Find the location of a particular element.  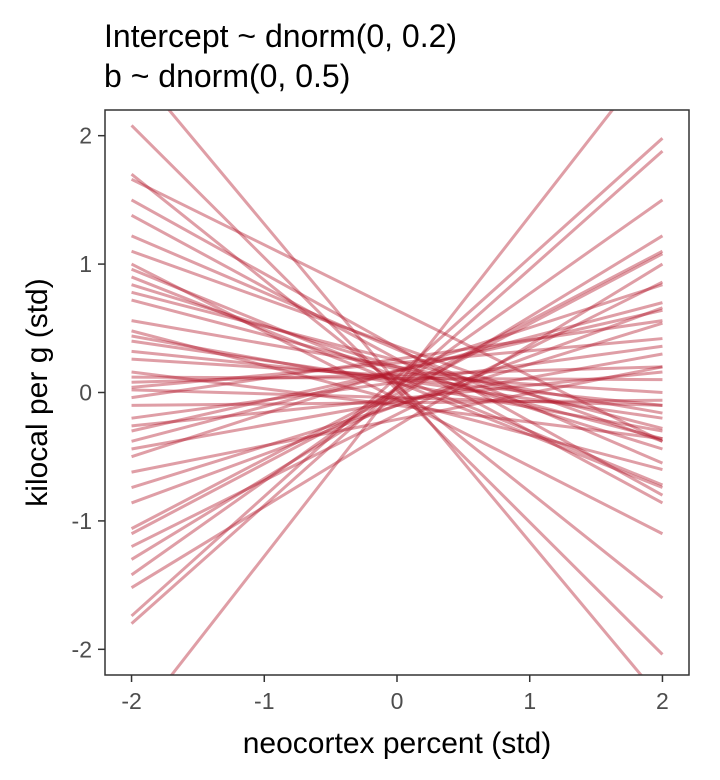

x-tick-label: -1 is located at coordinates (264, 701).